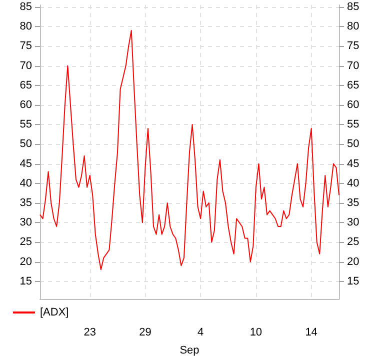  What do you see at coordinates (353, 85) in the screenshot?
I see `y2-tick-label: 65` at bounding box center [353, 85].